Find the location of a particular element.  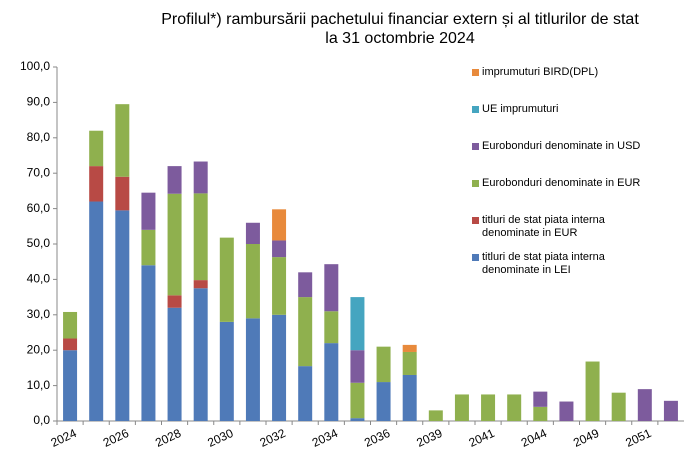

y-tick-label: 60,0 is located at coordinates (39, 208).